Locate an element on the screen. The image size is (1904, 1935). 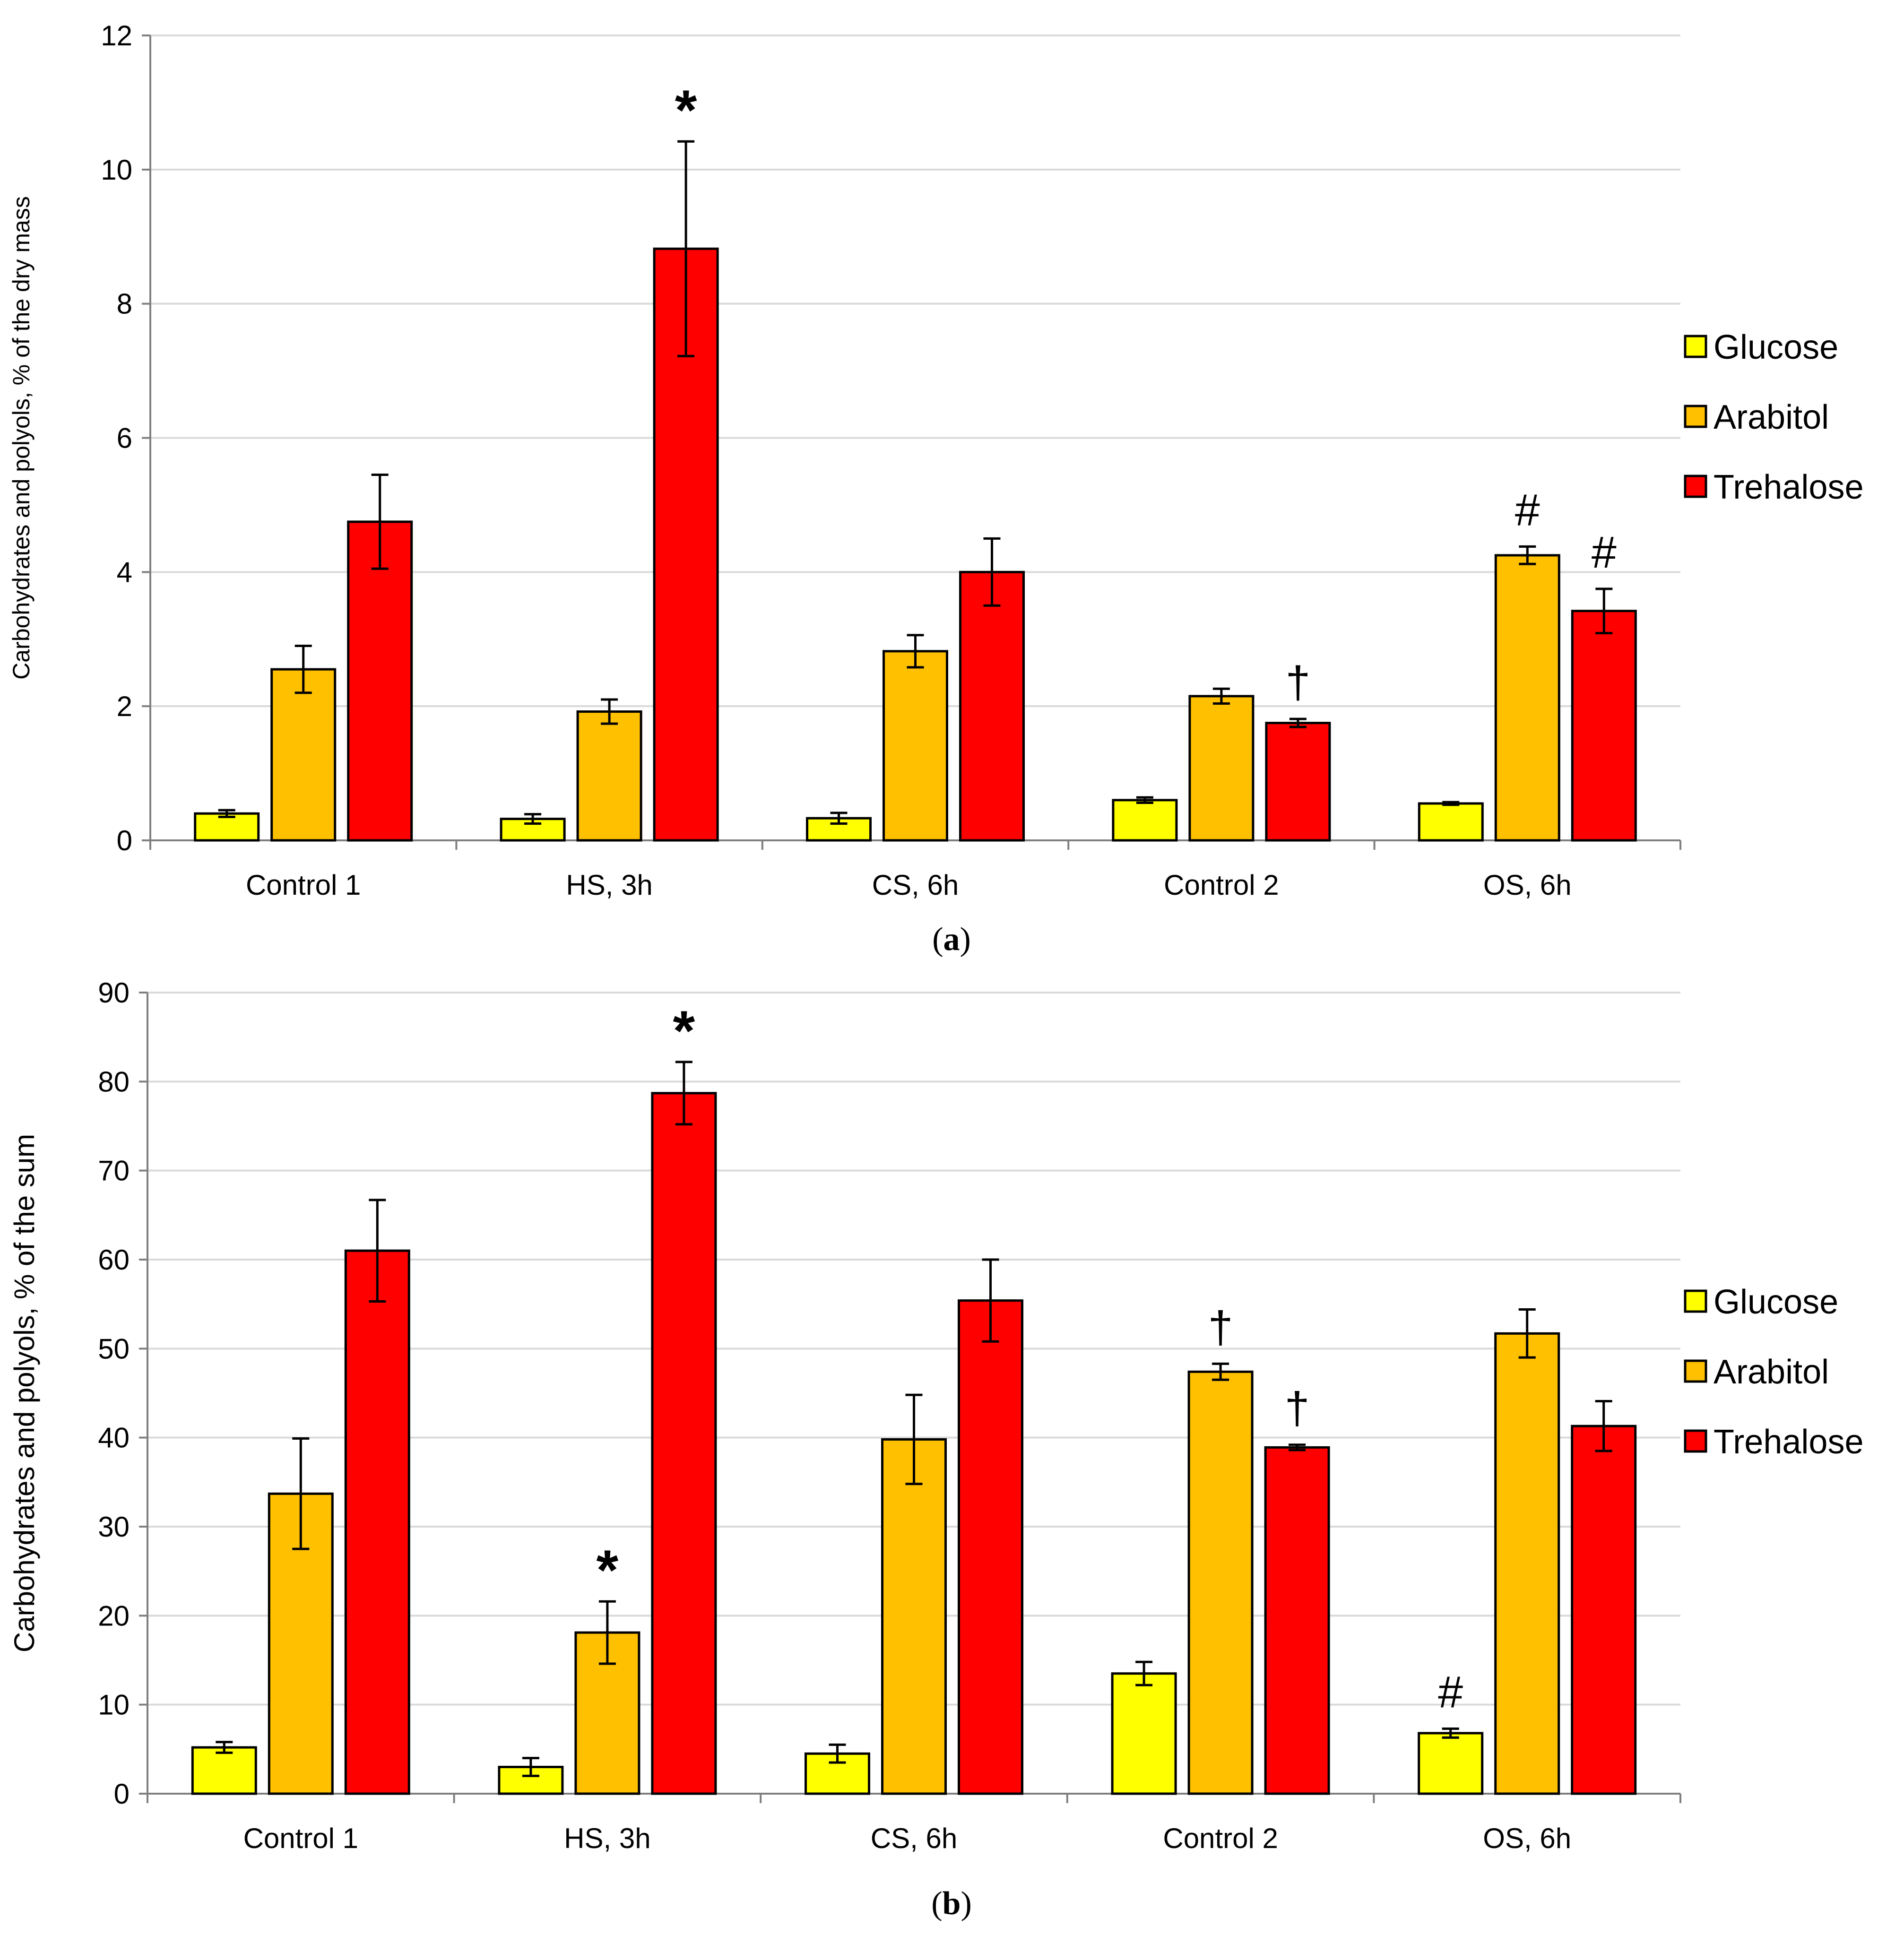
significance-marker-a-2: # is located at coordinates (1527, 510).